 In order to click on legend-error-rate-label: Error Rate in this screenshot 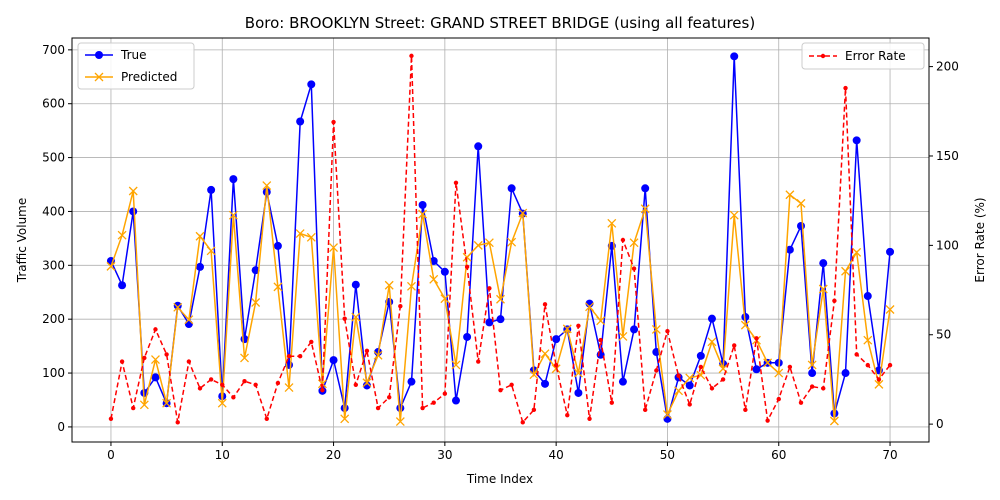, I will do `click(875, 56)`.